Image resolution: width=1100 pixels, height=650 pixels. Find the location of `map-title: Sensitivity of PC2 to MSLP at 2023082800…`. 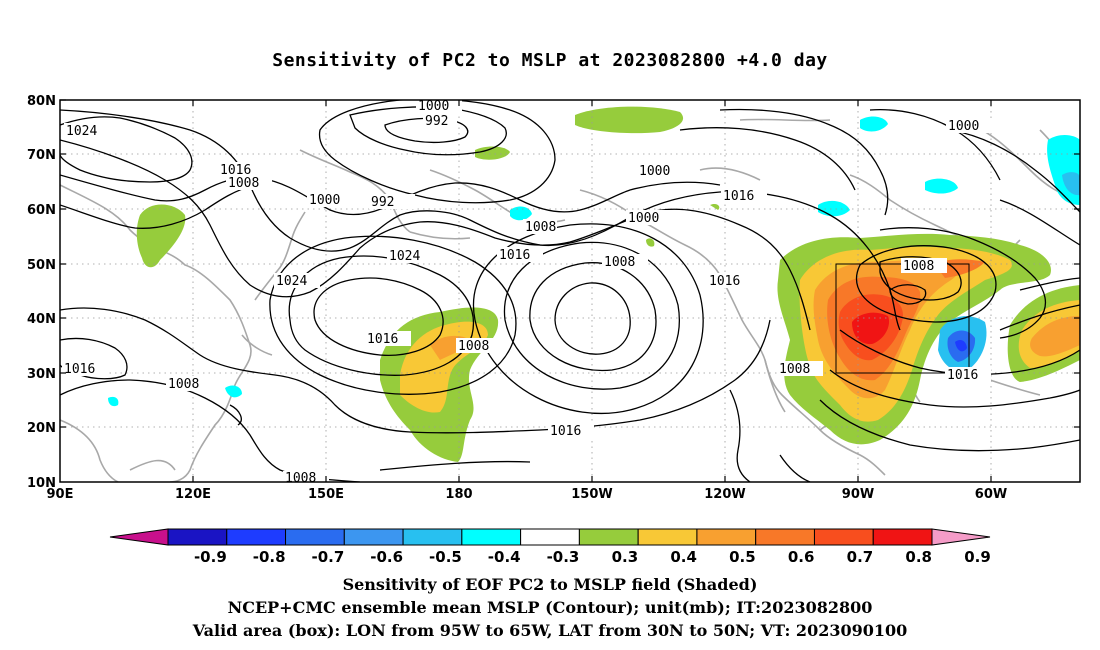

map-title: Sensitivity of PC2 to MSLP at 2023082800… is located at coordinates (550, 60).